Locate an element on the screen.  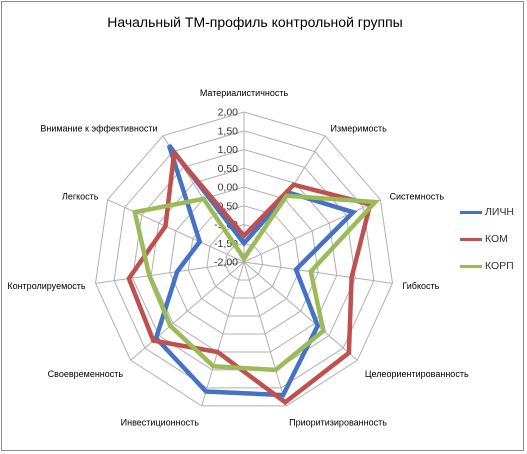
radial-tick-label: 0,00 is located at coordinates (228, 188).